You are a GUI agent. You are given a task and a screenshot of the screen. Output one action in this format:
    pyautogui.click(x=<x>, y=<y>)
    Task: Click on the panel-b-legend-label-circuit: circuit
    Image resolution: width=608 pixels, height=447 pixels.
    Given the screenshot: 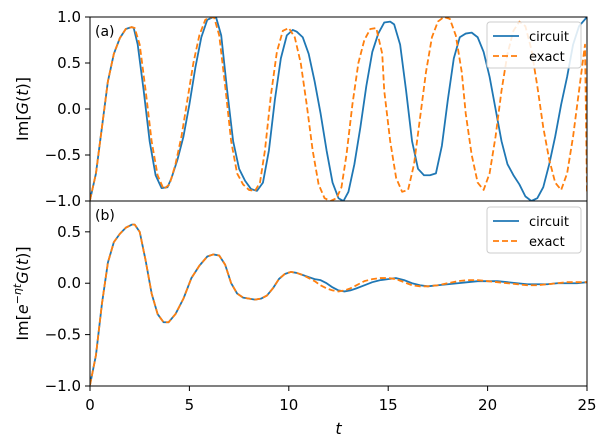 What is the action you would take?
    pyautogui.click(x=549, y=222)
    